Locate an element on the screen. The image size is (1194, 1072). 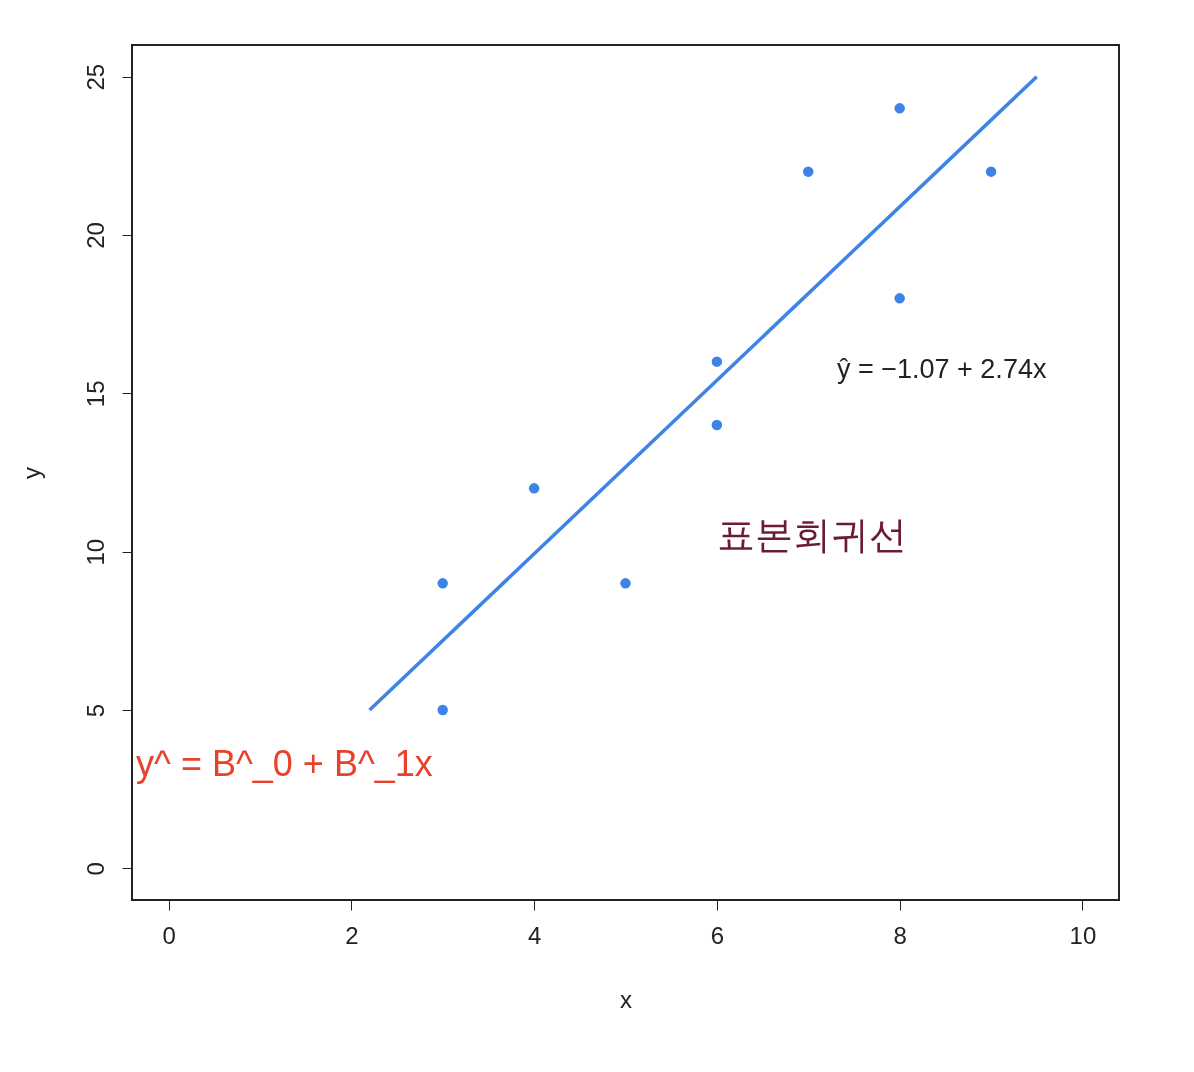
y-tick-label: 10 is located at coordinates (95, 552).